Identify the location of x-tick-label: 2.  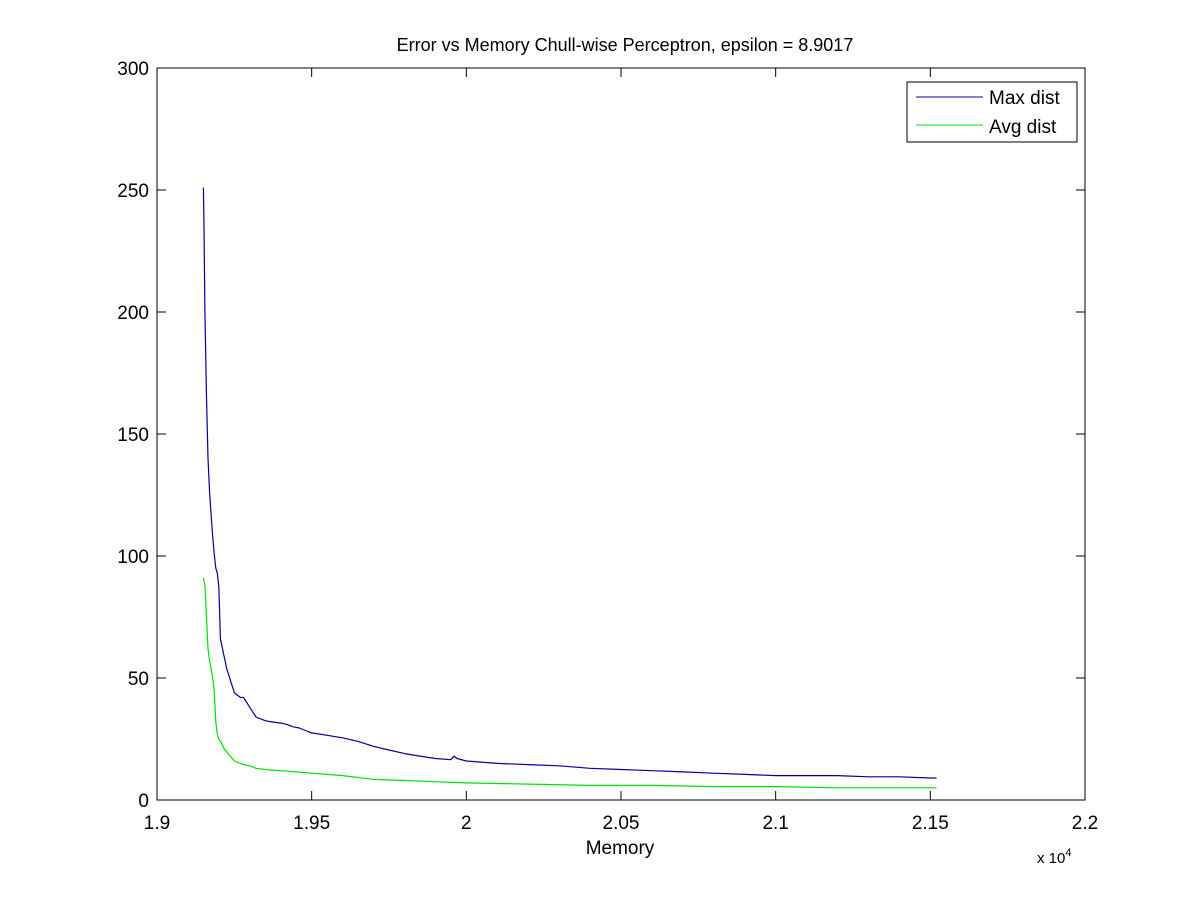
(466, 823).